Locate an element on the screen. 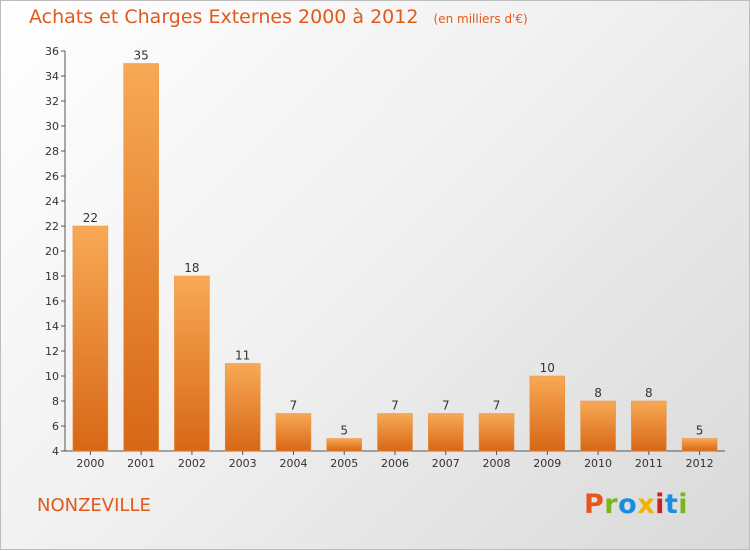 This screenshot has height=551, width=750. y-tick-label: 34 is located at coordinates (52, 76).